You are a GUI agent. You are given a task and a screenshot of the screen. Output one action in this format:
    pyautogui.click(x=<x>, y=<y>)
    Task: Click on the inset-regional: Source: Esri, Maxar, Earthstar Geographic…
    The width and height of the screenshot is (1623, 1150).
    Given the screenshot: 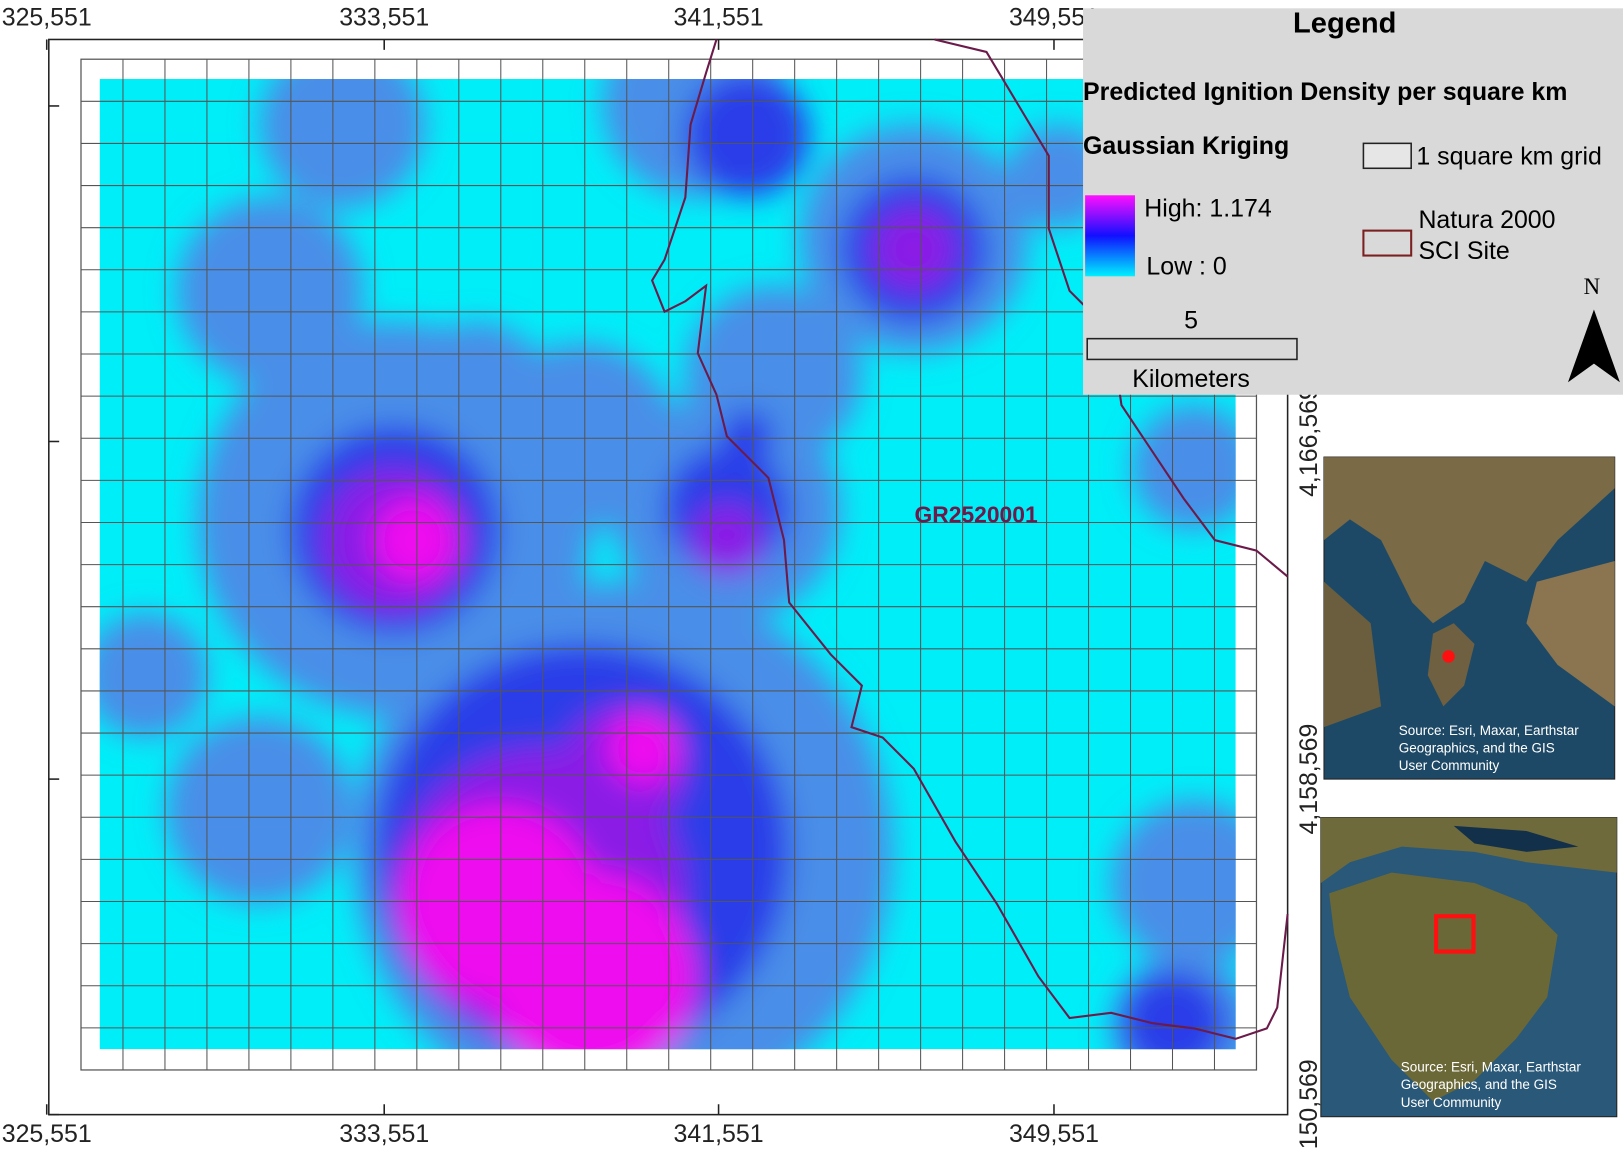 What is the action you would take?
    pyautogui.click(x=1469, y=967)
    